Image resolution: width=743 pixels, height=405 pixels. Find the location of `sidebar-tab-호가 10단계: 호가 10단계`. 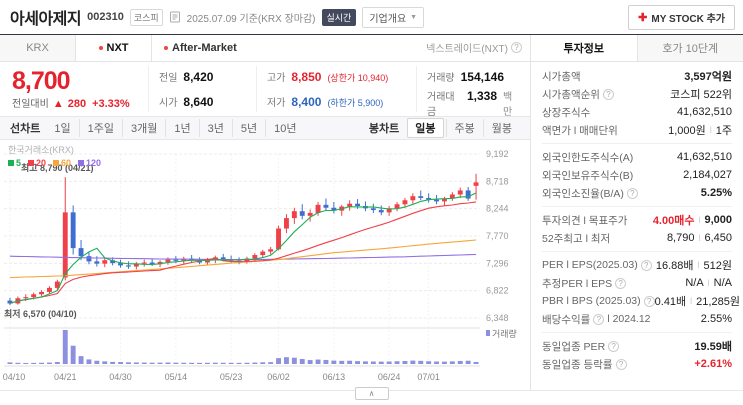

sidebar-tab-호가 10단계: 호가 10단계 is located at coordinates (689, 48).